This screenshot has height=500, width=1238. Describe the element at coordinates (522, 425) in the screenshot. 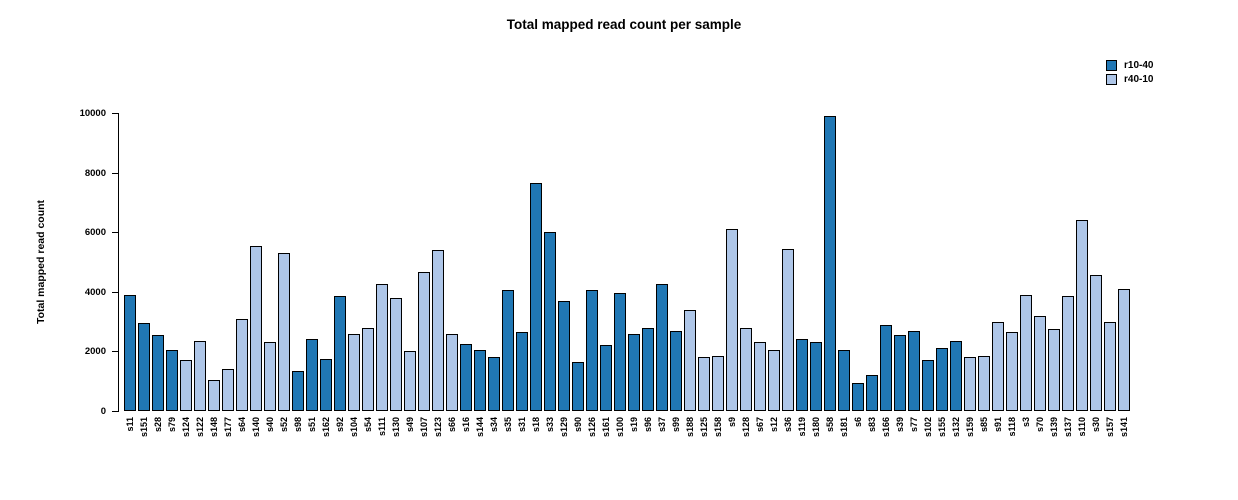

I see `x-tick-label-s31: s31` at that location.